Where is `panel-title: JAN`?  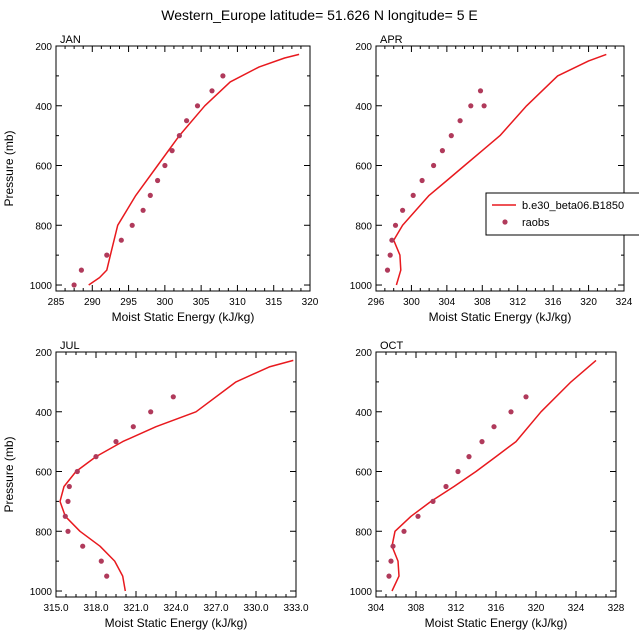 panel-title: JAN is located at coordinates (70, 40).